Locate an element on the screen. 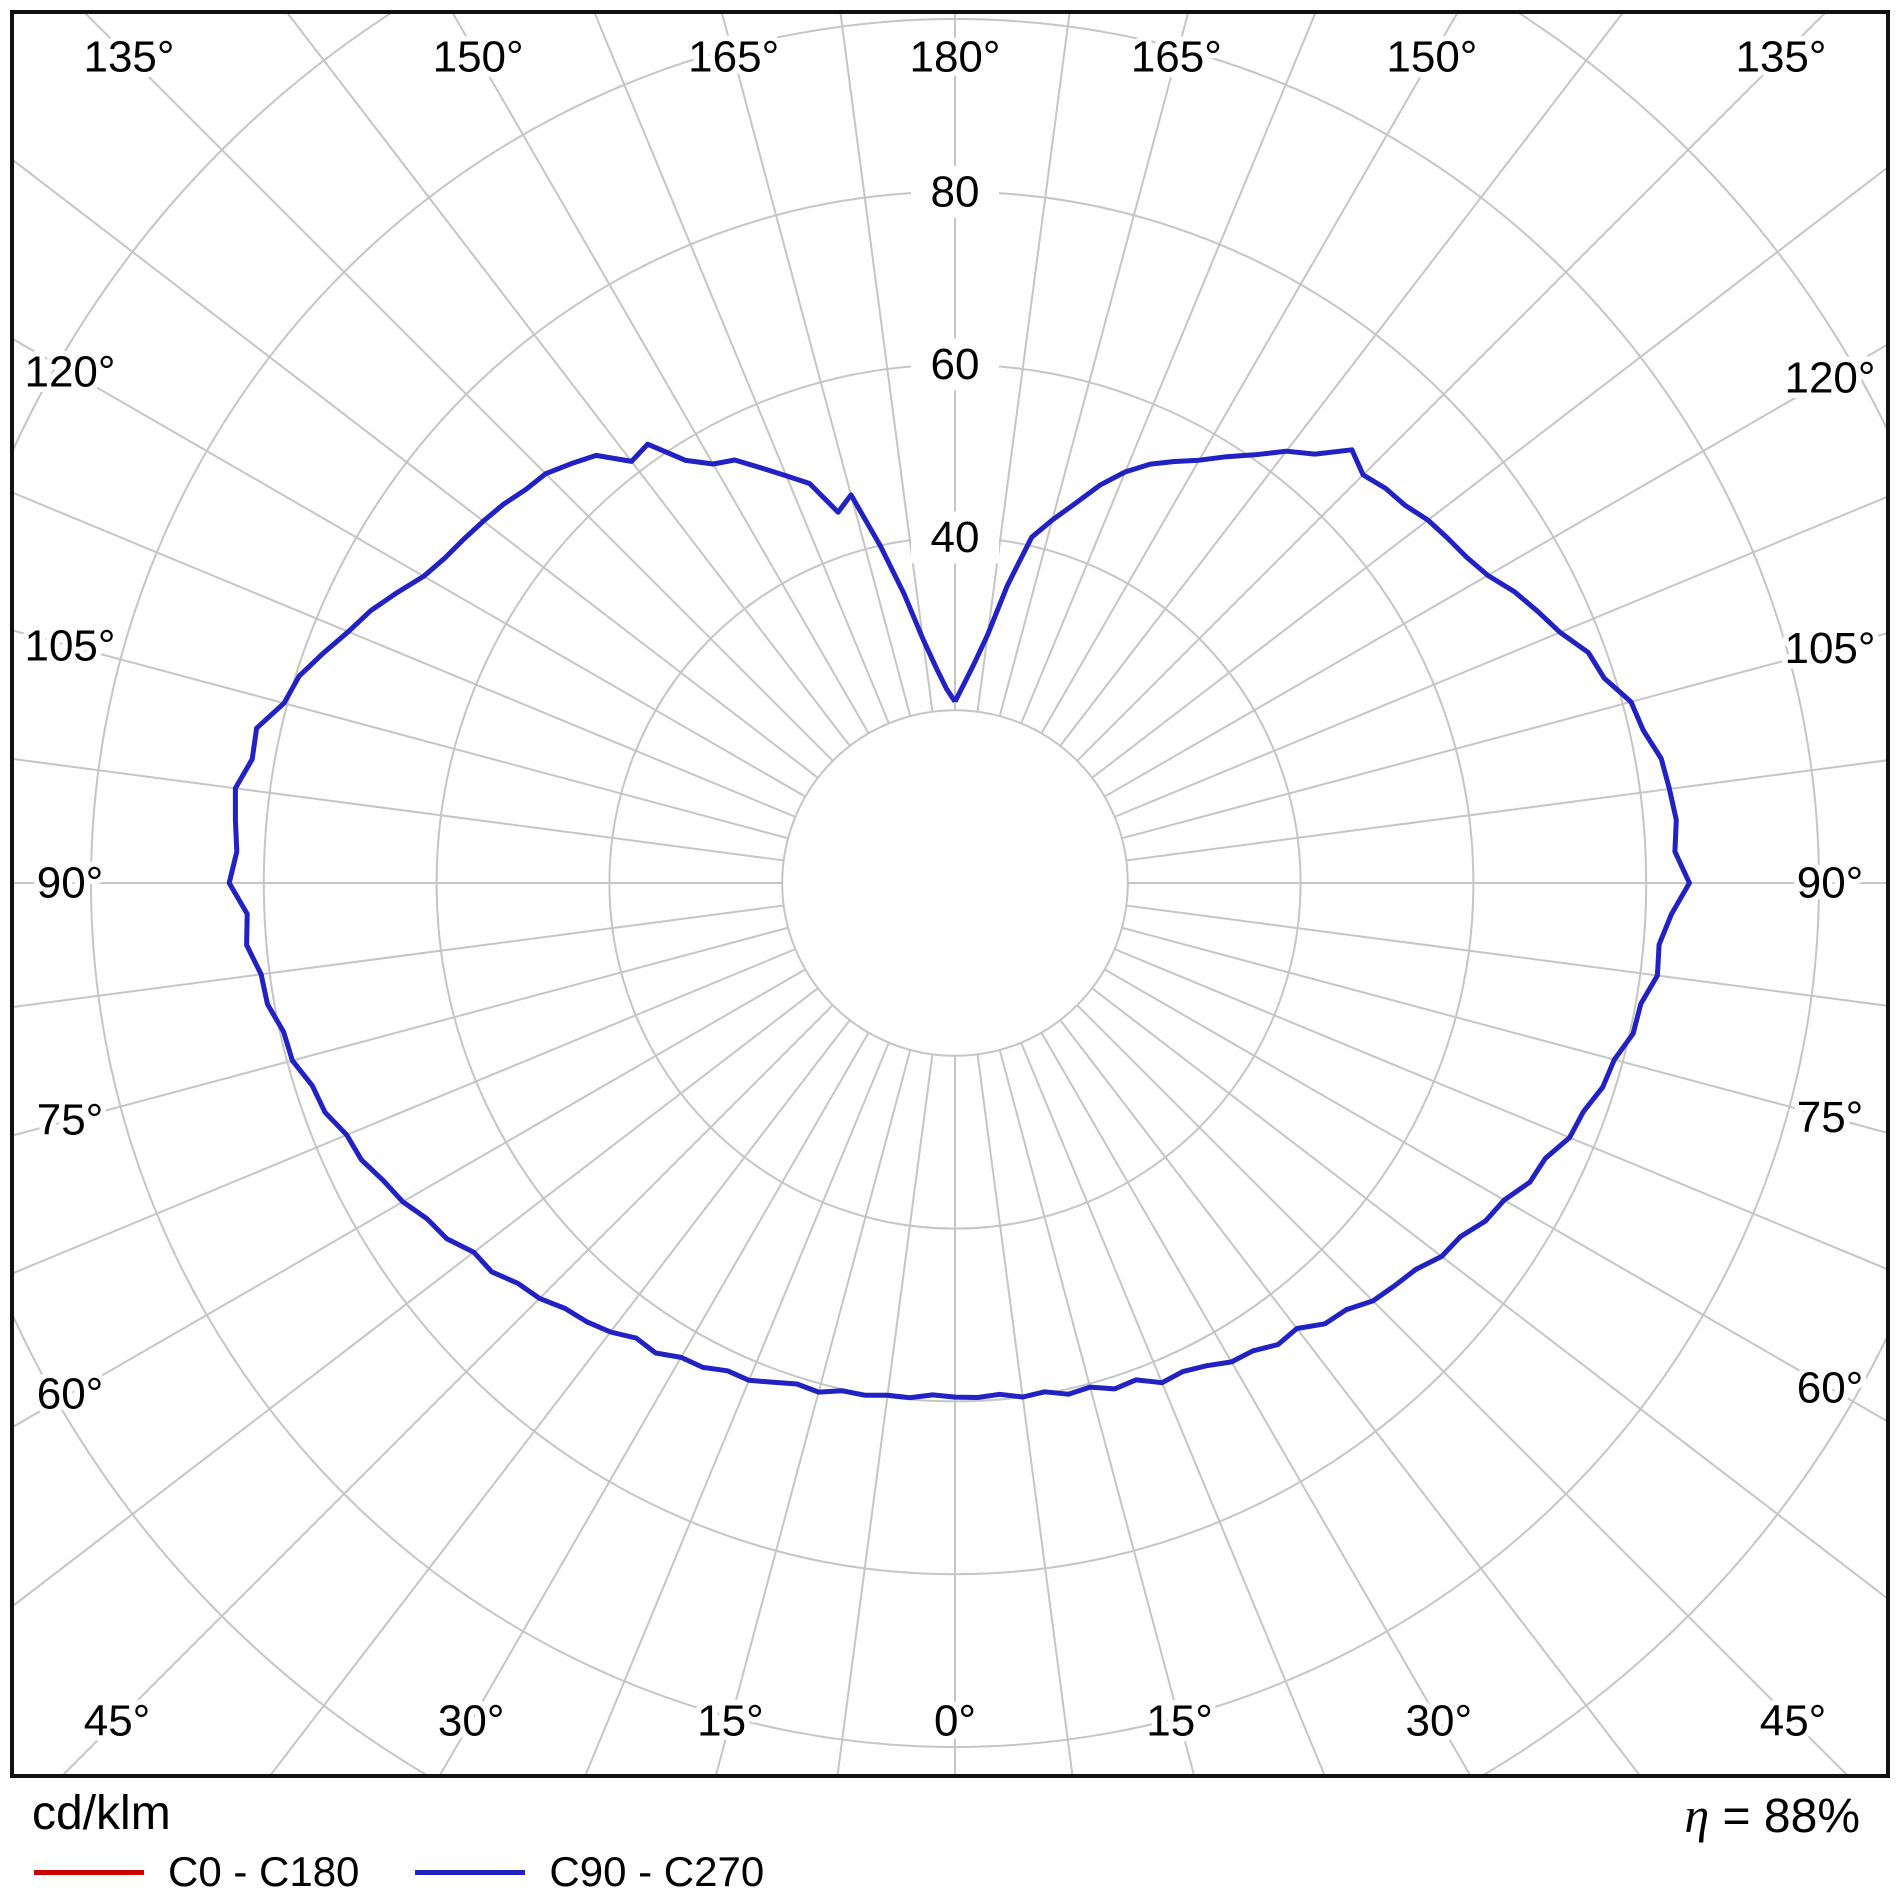 Image resolution: width=1900 pixels, height=1900 pixels. legend-label-c90-c270: C90 - C270 is located at coordinates (657, 1871).